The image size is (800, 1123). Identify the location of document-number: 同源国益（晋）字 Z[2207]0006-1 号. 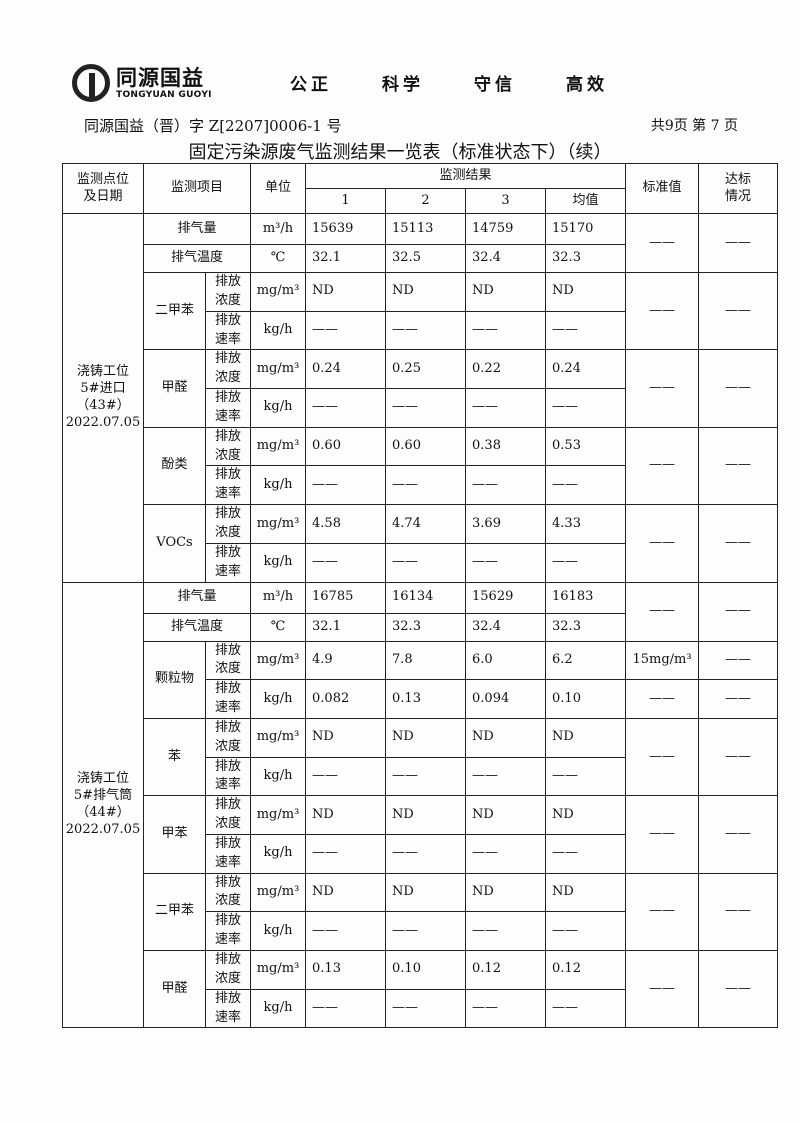
(213, 126).